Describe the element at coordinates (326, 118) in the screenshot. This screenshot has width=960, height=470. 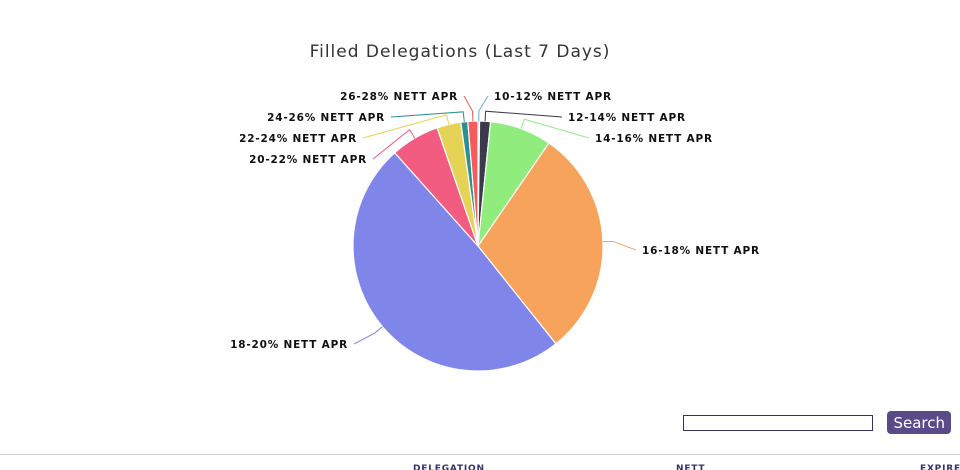
I see `pie-slice-label: 24-26% NETT APR` at that location.